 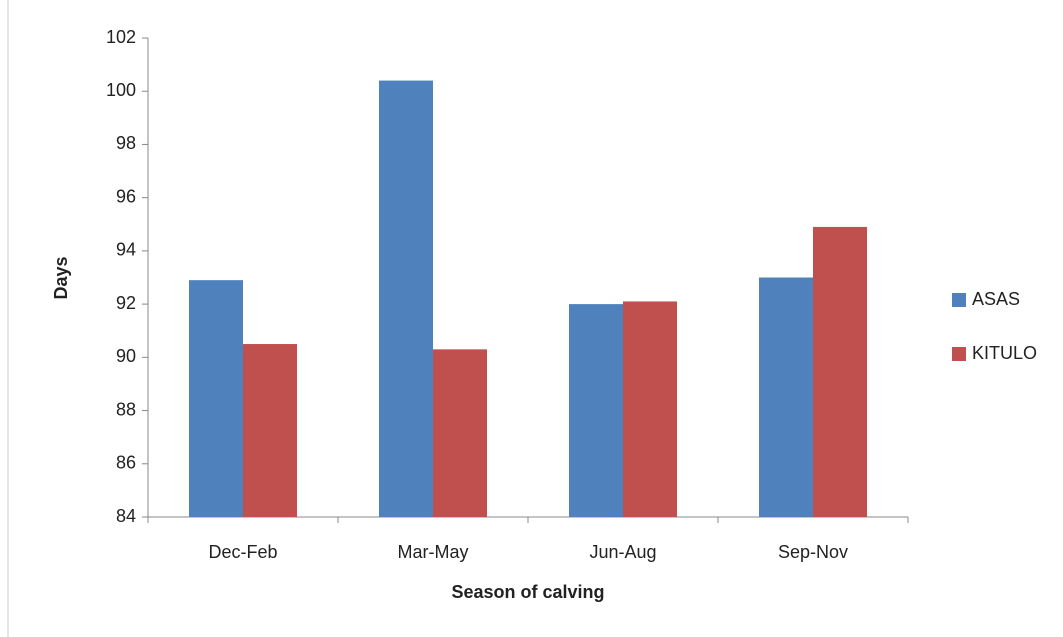 I want to click on y-tick-label: 90, so click(x=126, y=356).